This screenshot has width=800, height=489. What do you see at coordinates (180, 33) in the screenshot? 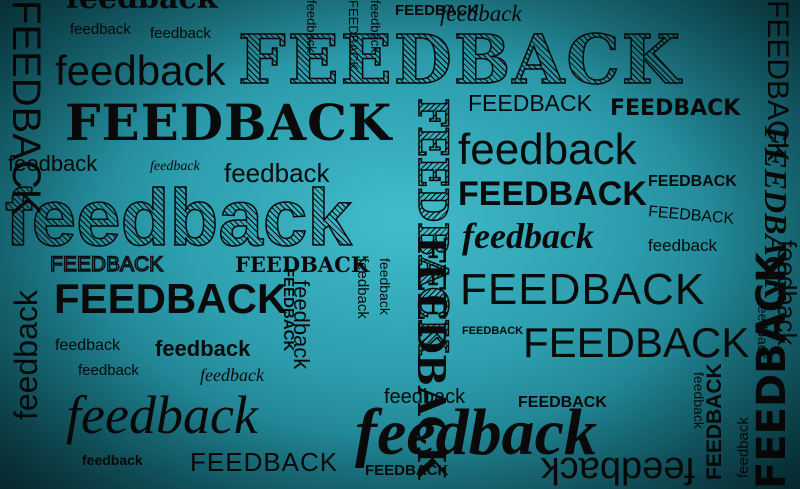
I see `word-top-left-2: feedback` at bounding box center [180, 33].